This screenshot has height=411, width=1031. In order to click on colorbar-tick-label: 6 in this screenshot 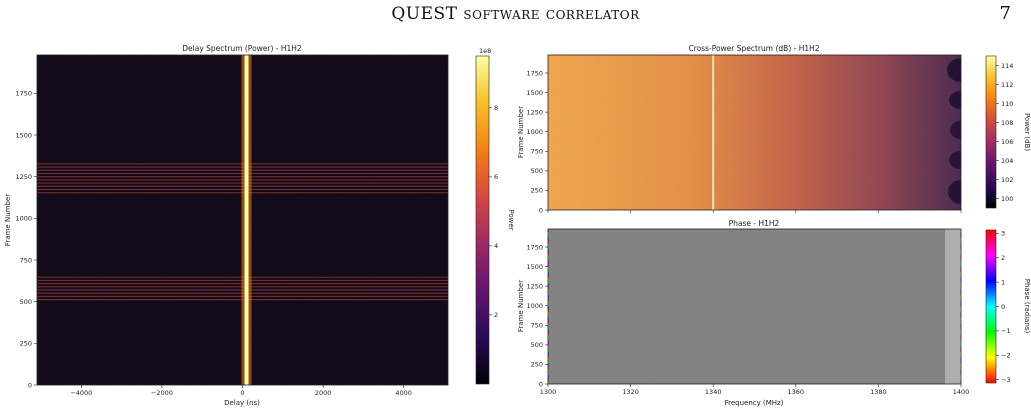, I will do `click(496, 177)`.